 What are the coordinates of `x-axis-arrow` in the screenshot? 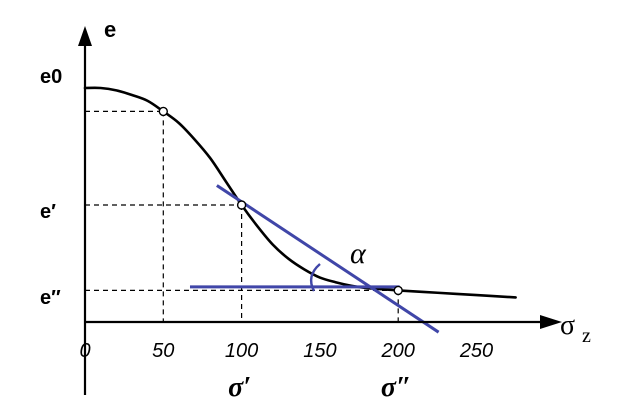 It's located at (551, 322).